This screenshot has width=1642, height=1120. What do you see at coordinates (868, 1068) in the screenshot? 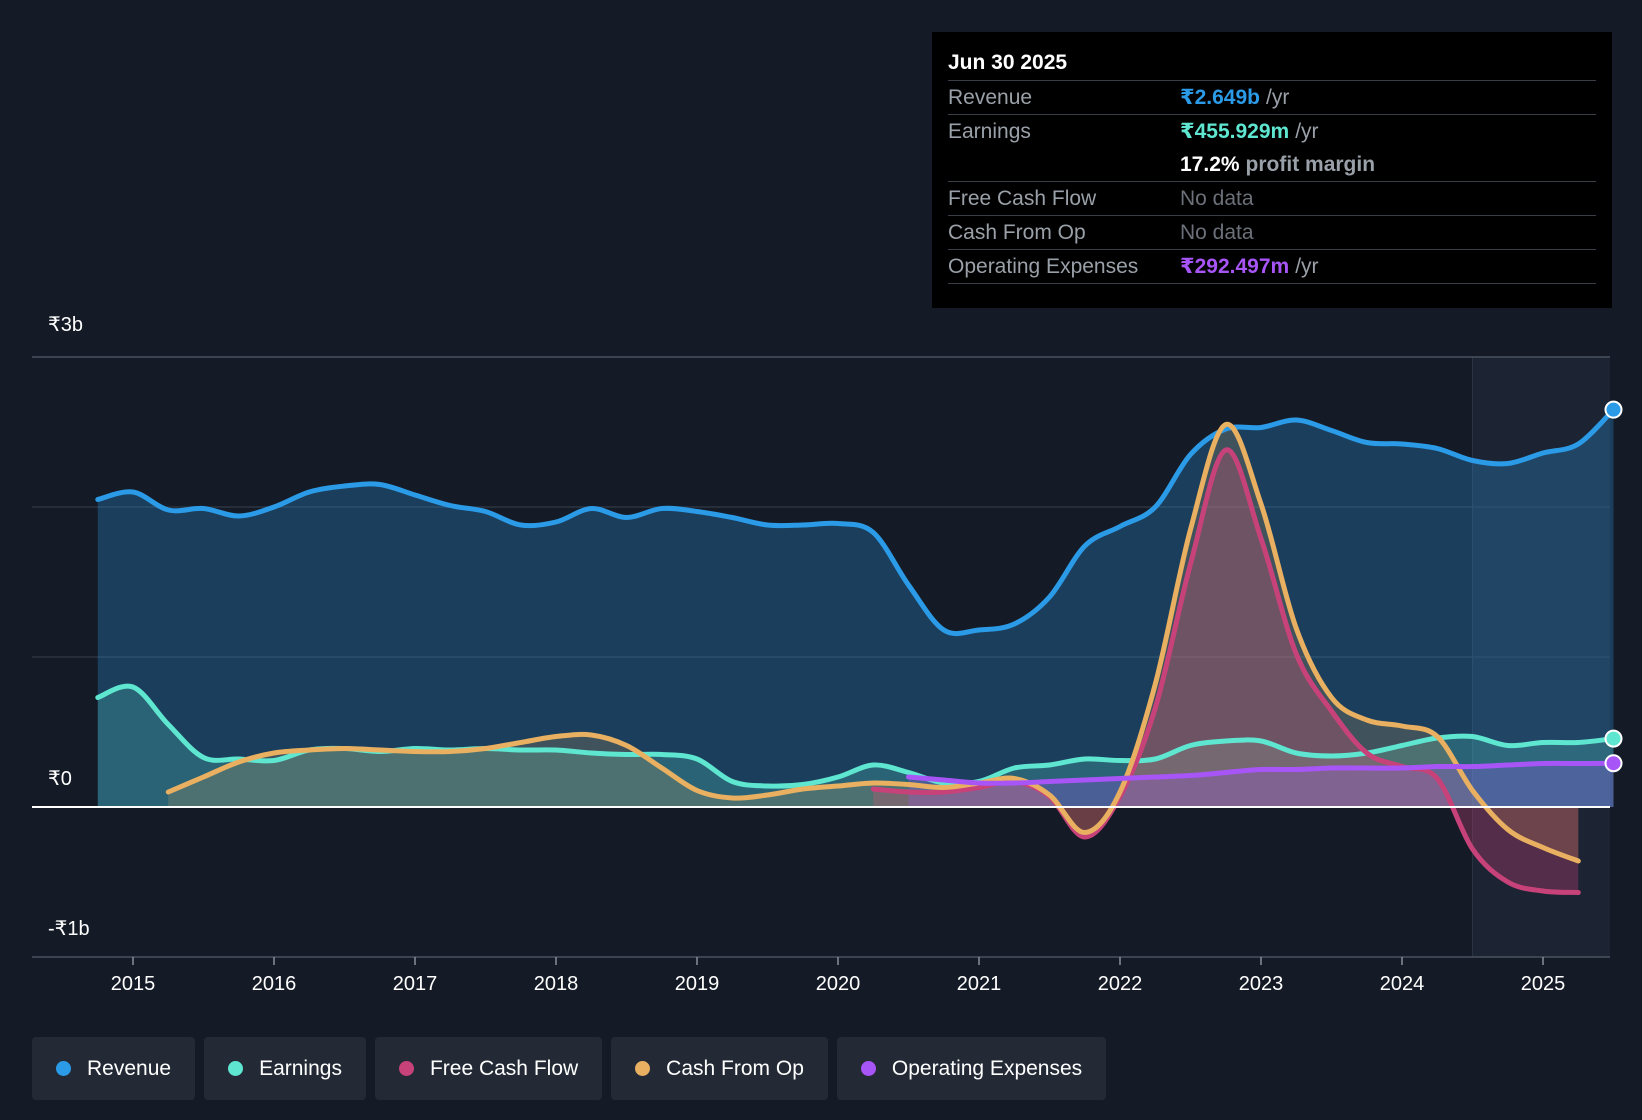
I see `opex-dot-icon` at bounding box center [868, 1068].